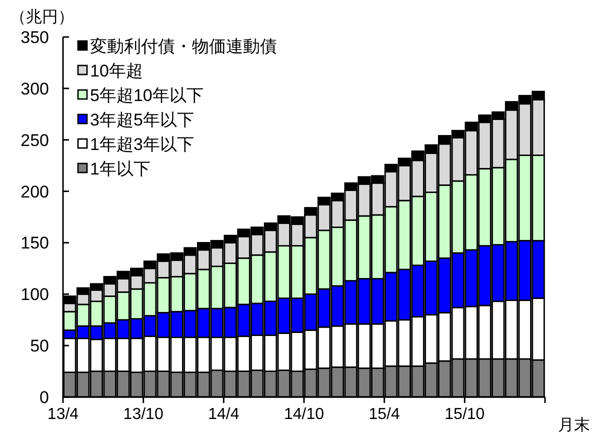  I want to click on y-tick-label: 0, so click(44, 397).